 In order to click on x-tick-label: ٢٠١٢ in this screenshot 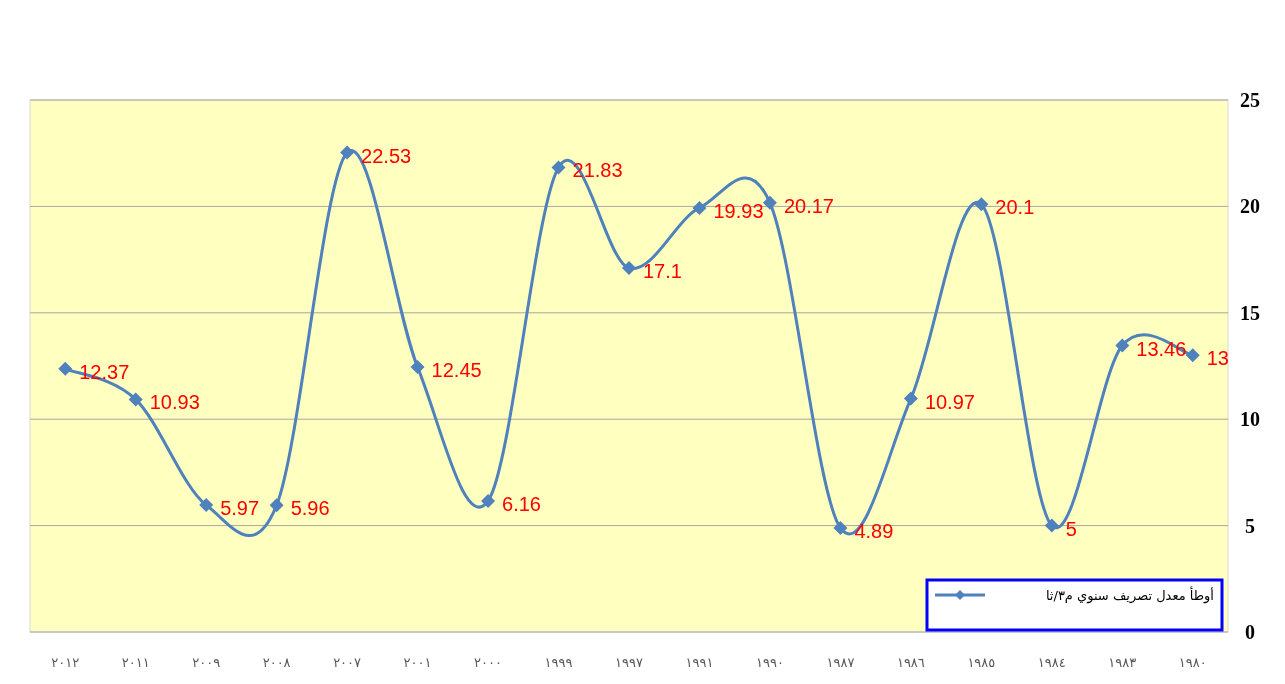, I will do `click(65, 662)`.